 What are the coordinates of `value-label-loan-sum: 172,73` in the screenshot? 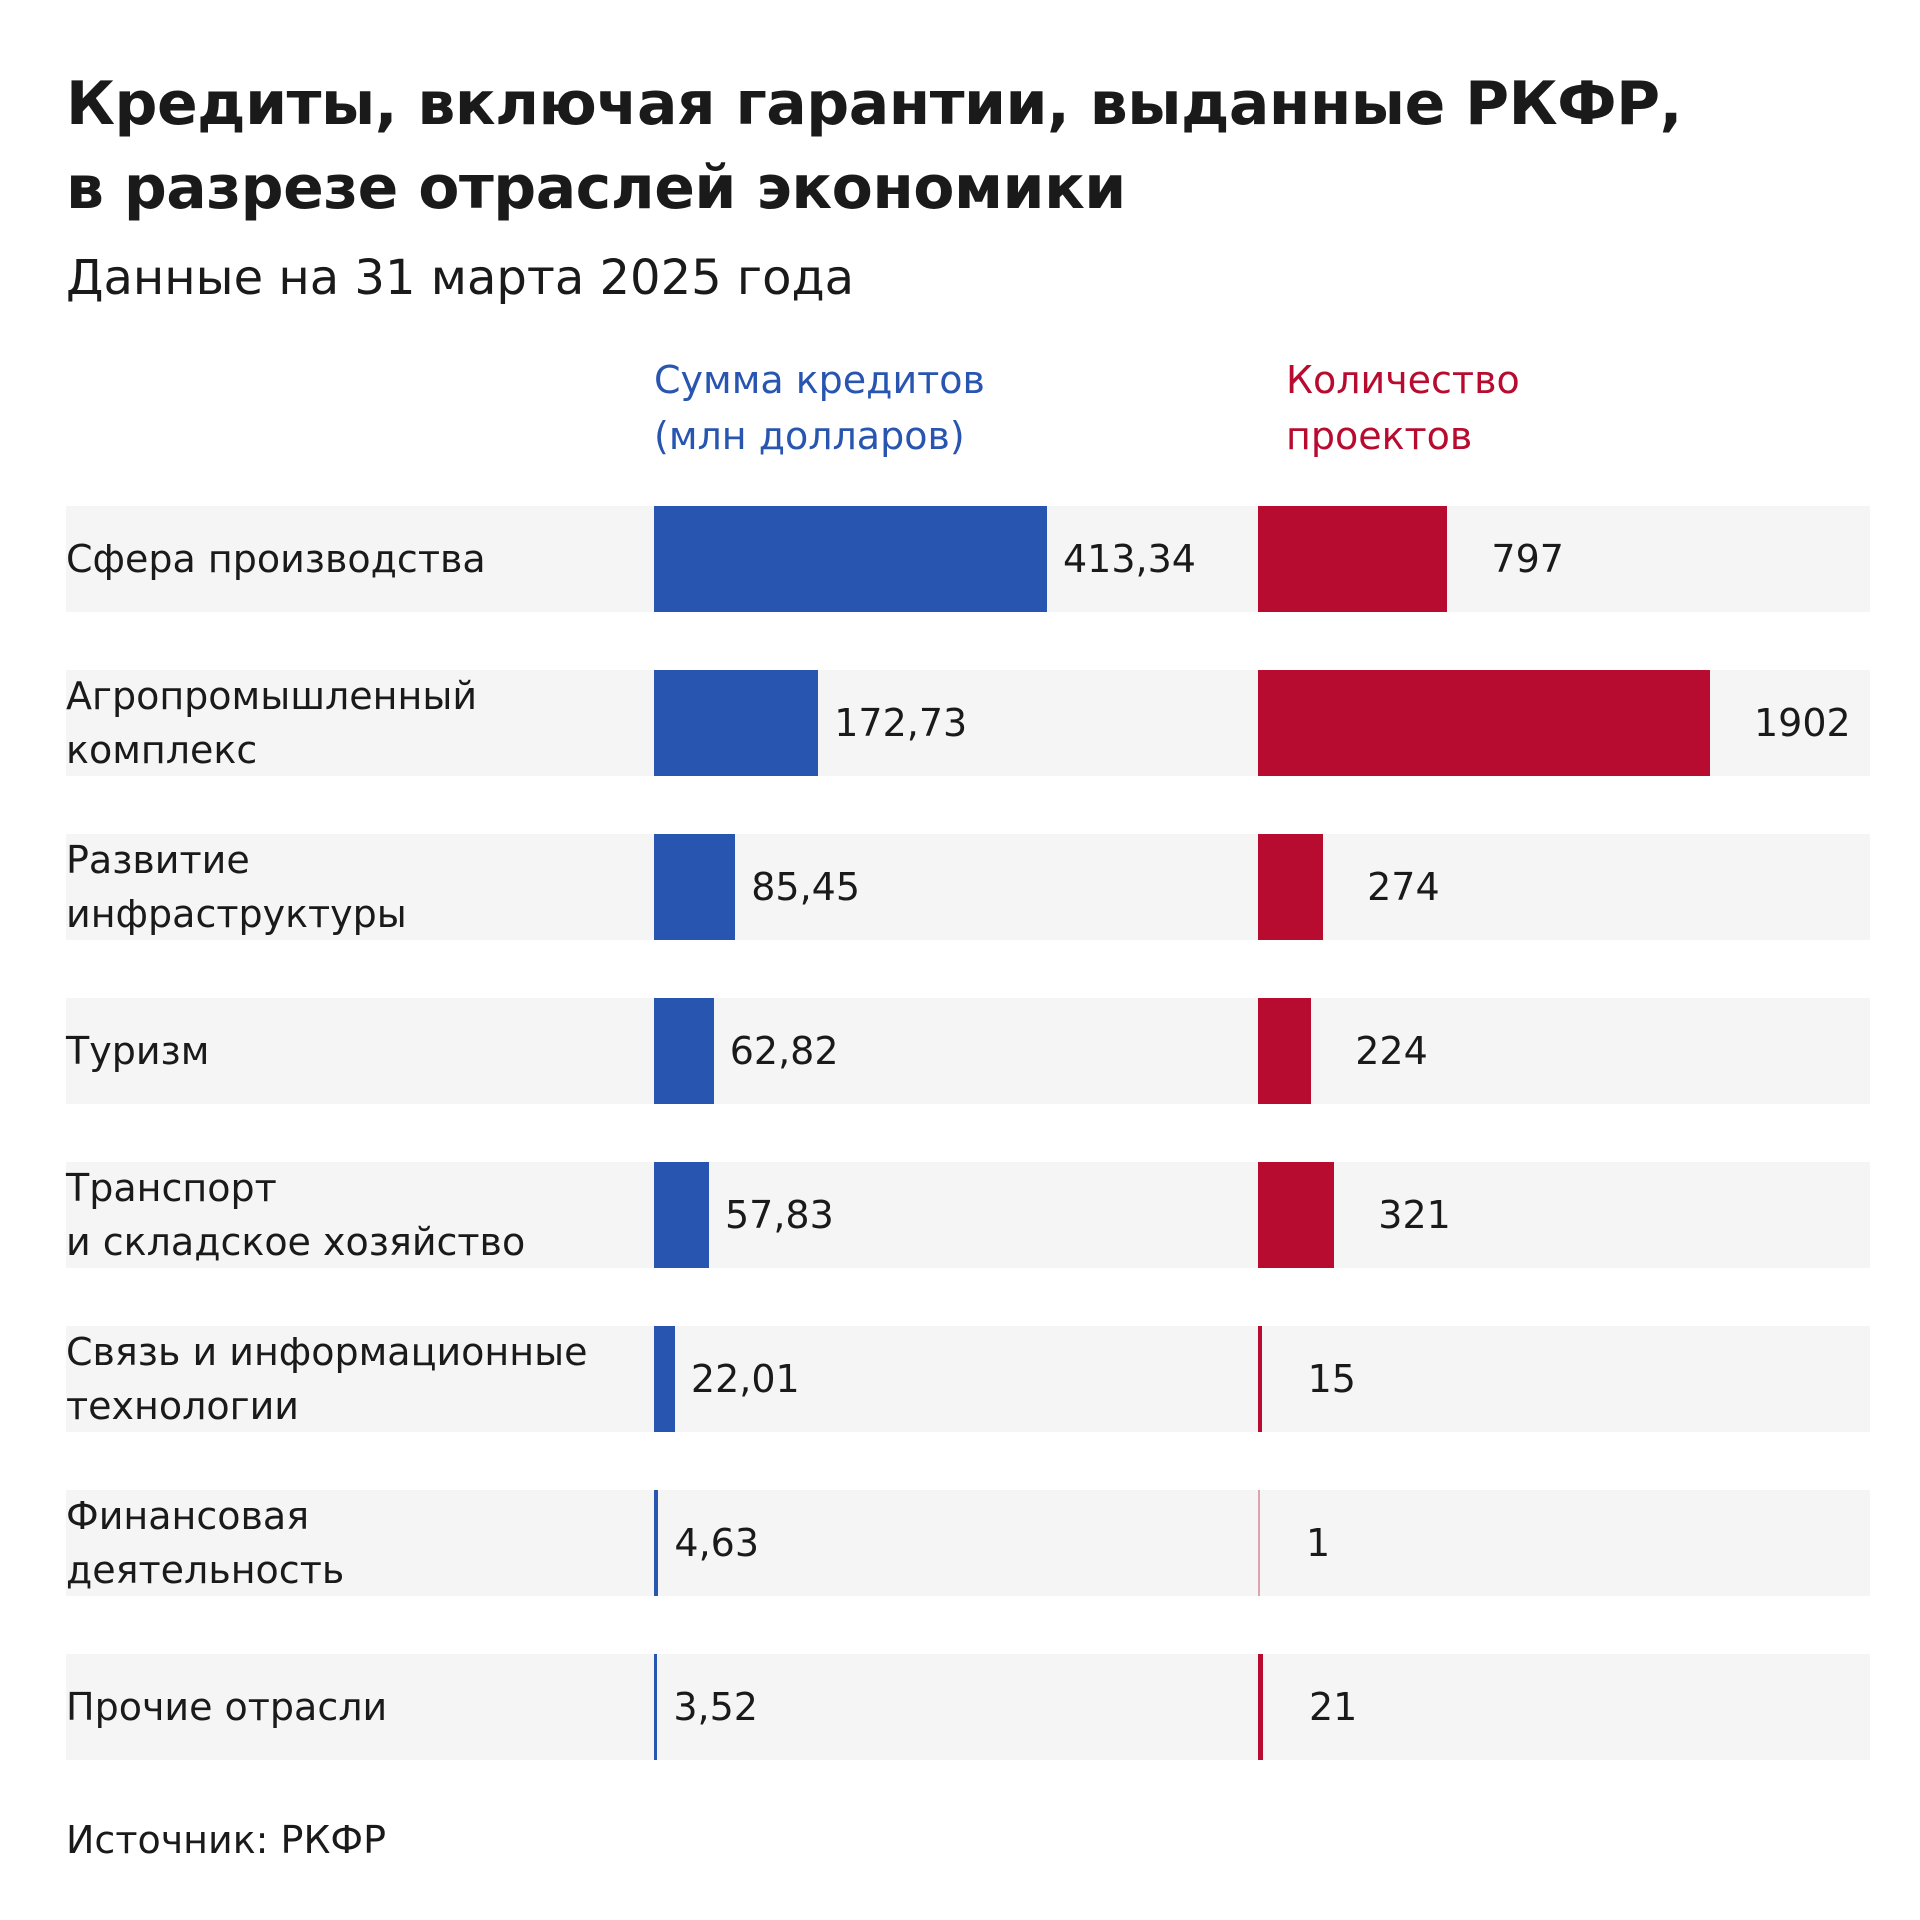 It's located at (901, 723).